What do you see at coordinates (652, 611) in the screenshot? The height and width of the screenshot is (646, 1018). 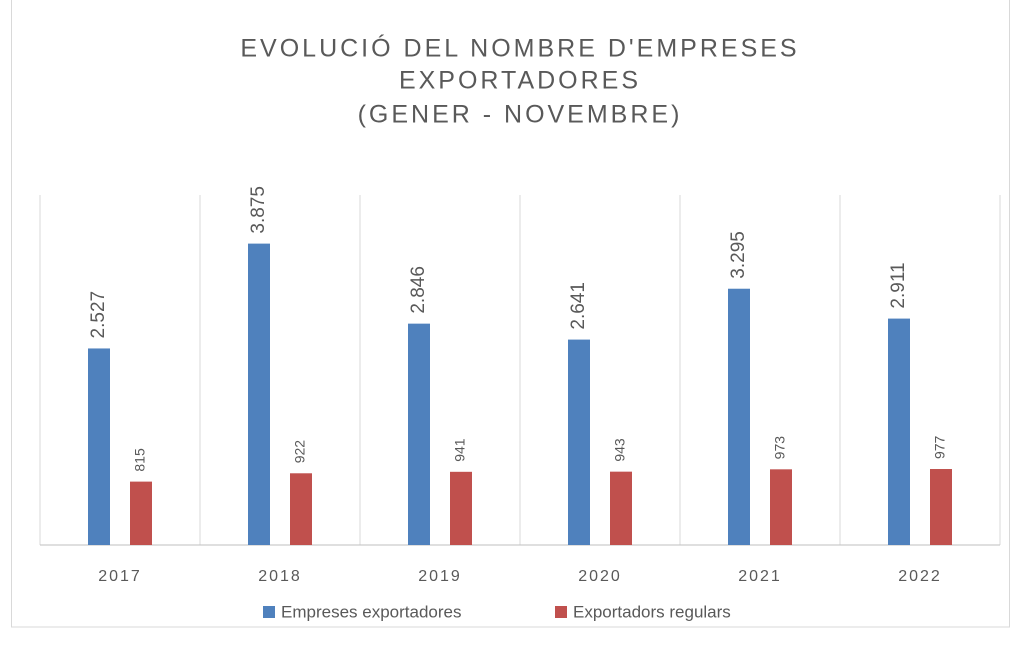 I see `legend-label: Exportadors regulars` at bounding box center [652, 611].